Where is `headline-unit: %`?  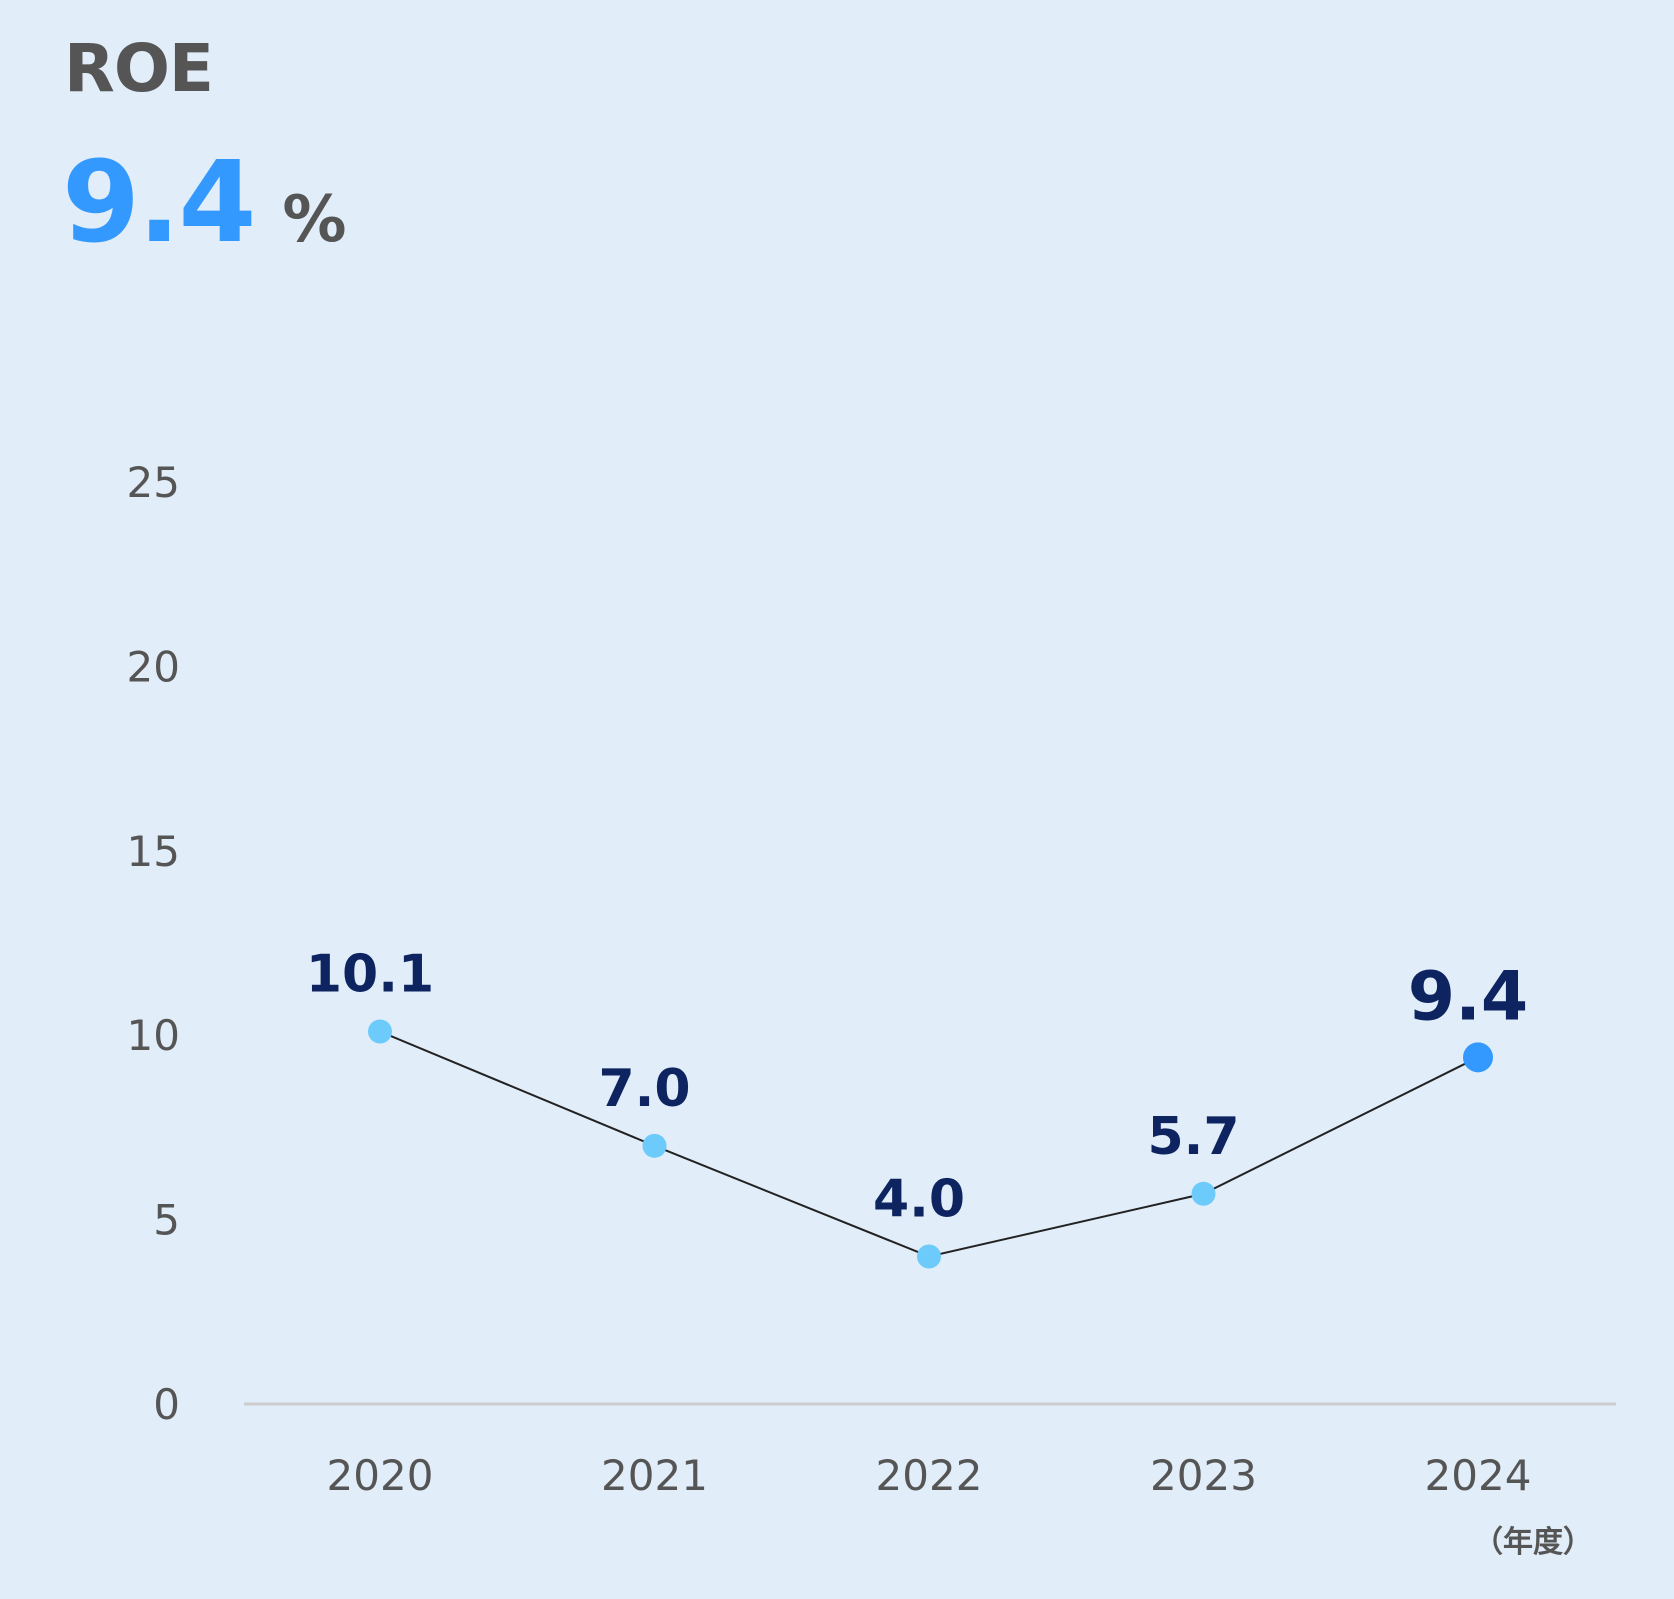 headline-unit: % is located at coordinates (314, 220).